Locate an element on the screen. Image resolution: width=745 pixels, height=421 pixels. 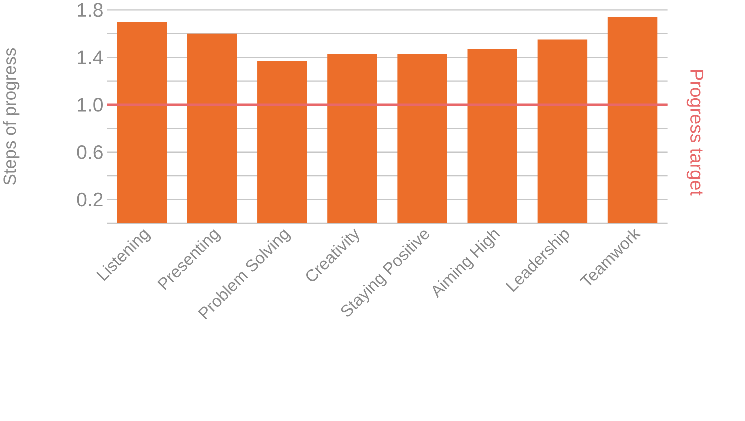
ref-line-label: Progress target is located at coordinates (695, 133).